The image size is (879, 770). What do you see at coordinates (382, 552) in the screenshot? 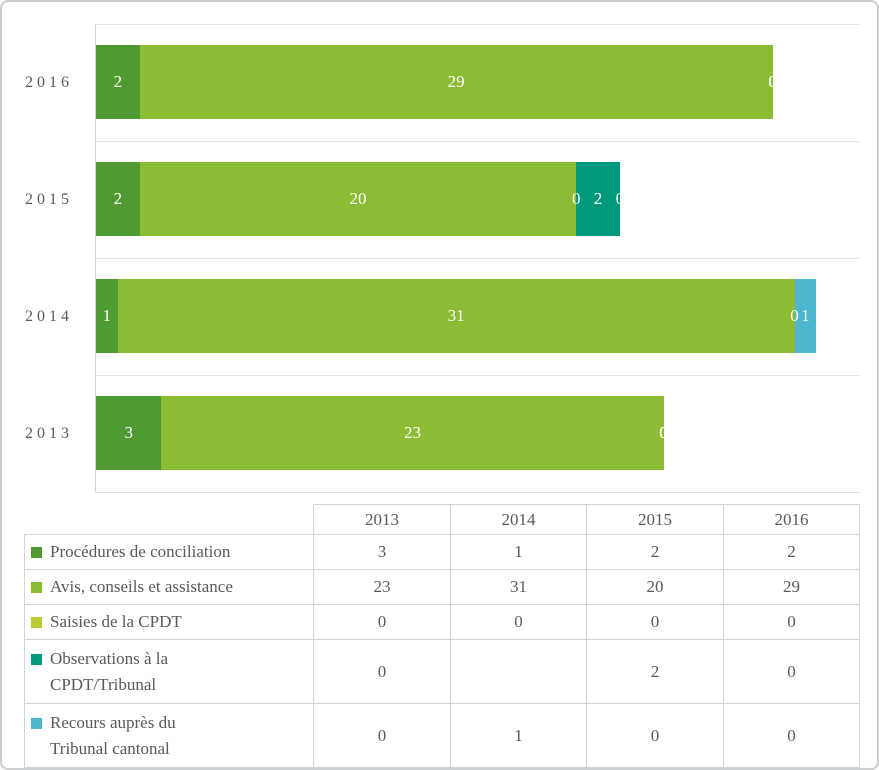
I see `value-cell: 3` at bounding box center [382, 552].